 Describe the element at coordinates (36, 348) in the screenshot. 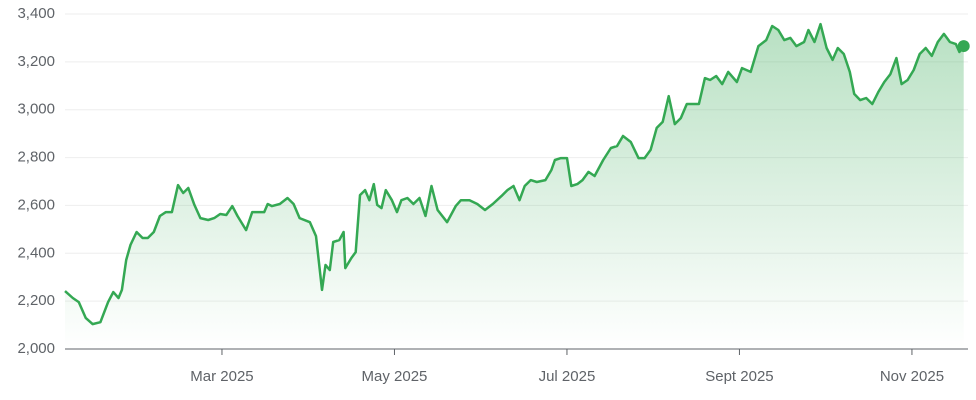

I see `y-tick-label: 2,000` at that location.